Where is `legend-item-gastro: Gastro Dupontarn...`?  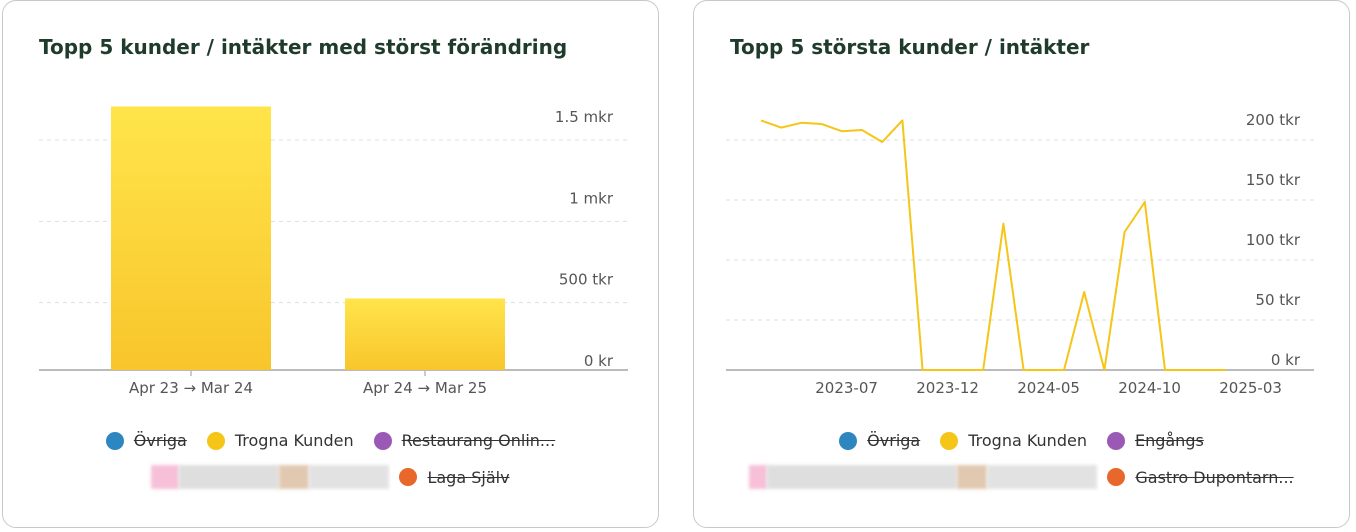 legend-item-gastro: Gastro Dupontarn... is located at coordinates (1200, 477).